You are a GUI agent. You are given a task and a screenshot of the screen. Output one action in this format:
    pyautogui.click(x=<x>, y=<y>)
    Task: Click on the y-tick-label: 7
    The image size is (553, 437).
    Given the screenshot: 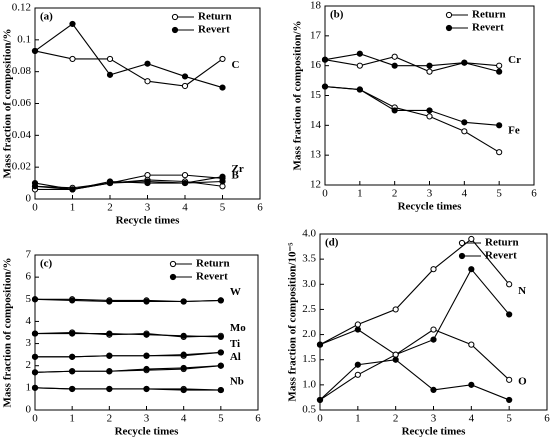 What is the action you would take?
    pyautogui.click(x=29, y=255)
    